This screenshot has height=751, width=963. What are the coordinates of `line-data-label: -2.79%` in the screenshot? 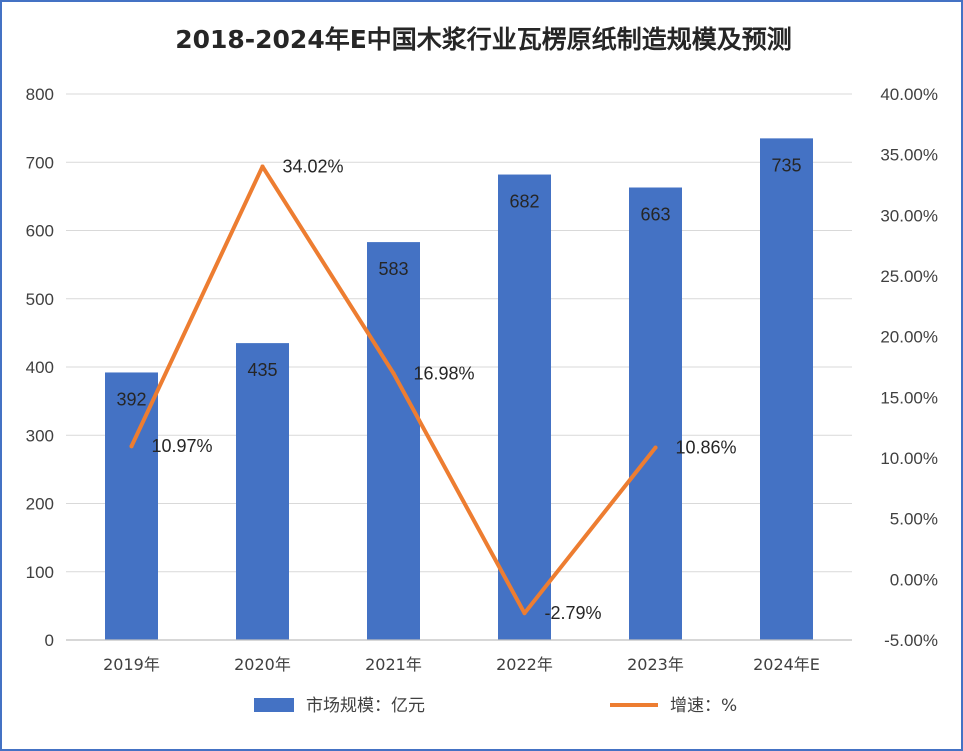 It's located at (573, 613).